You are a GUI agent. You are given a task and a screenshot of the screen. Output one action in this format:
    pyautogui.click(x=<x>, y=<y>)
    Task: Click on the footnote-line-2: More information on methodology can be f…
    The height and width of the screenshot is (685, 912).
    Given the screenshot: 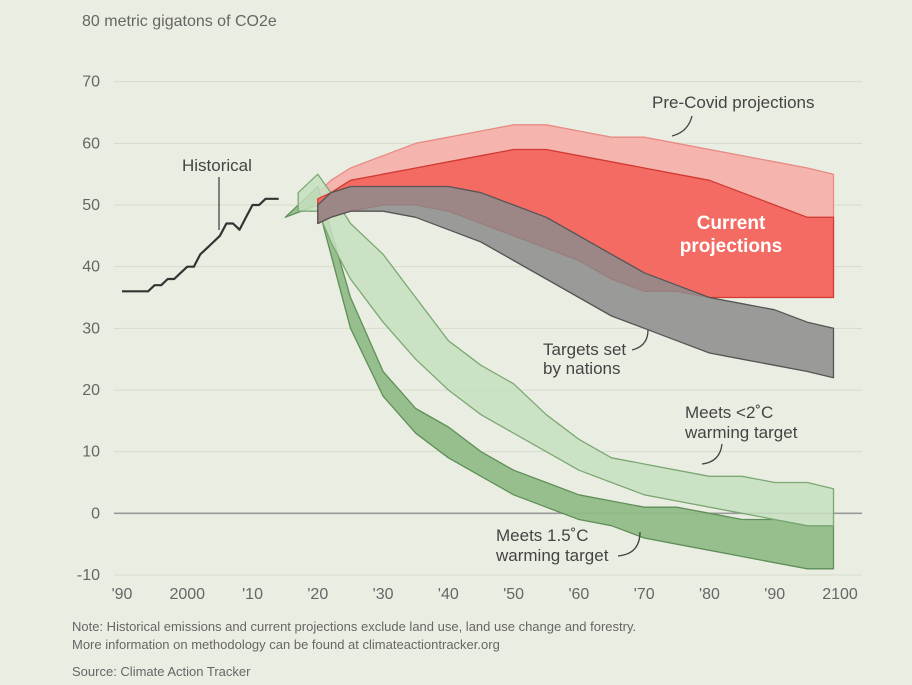 What is the action you would take?
    pyautogui.click(x=286, y=644)
    